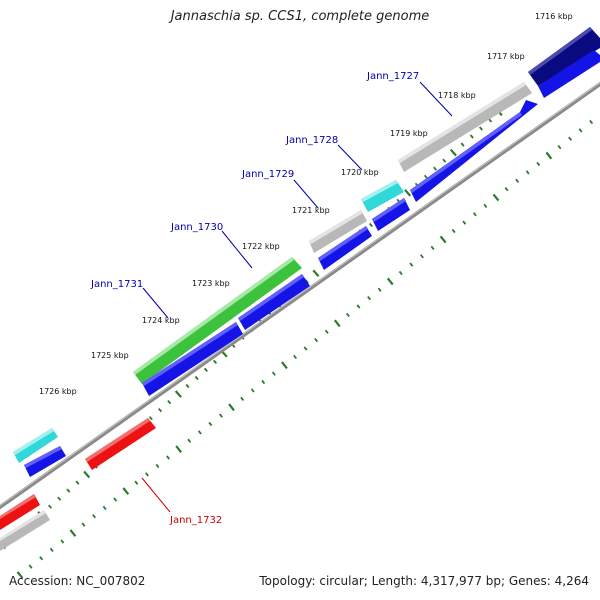 Image resolution: width=600 pixels, height=600 pixels. I want to click on gene-blue-e, so click(274, 302).